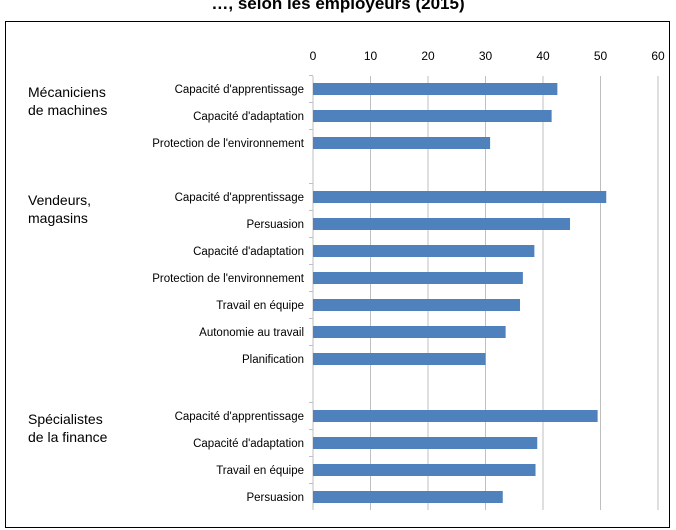 This screenshot has height=530, width=676. What do you see at coordinates (273, 360) in the screenshot?
I see `category-label: Planification` at bounding box center [273, 360].